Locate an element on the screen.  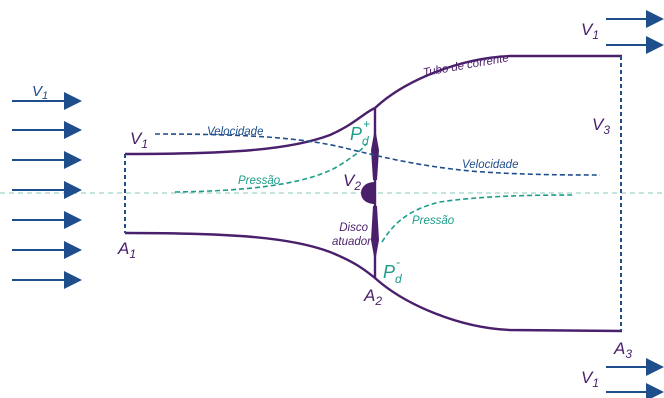
label-velocity-right: Velocidade is located at coordinates (490, 165).